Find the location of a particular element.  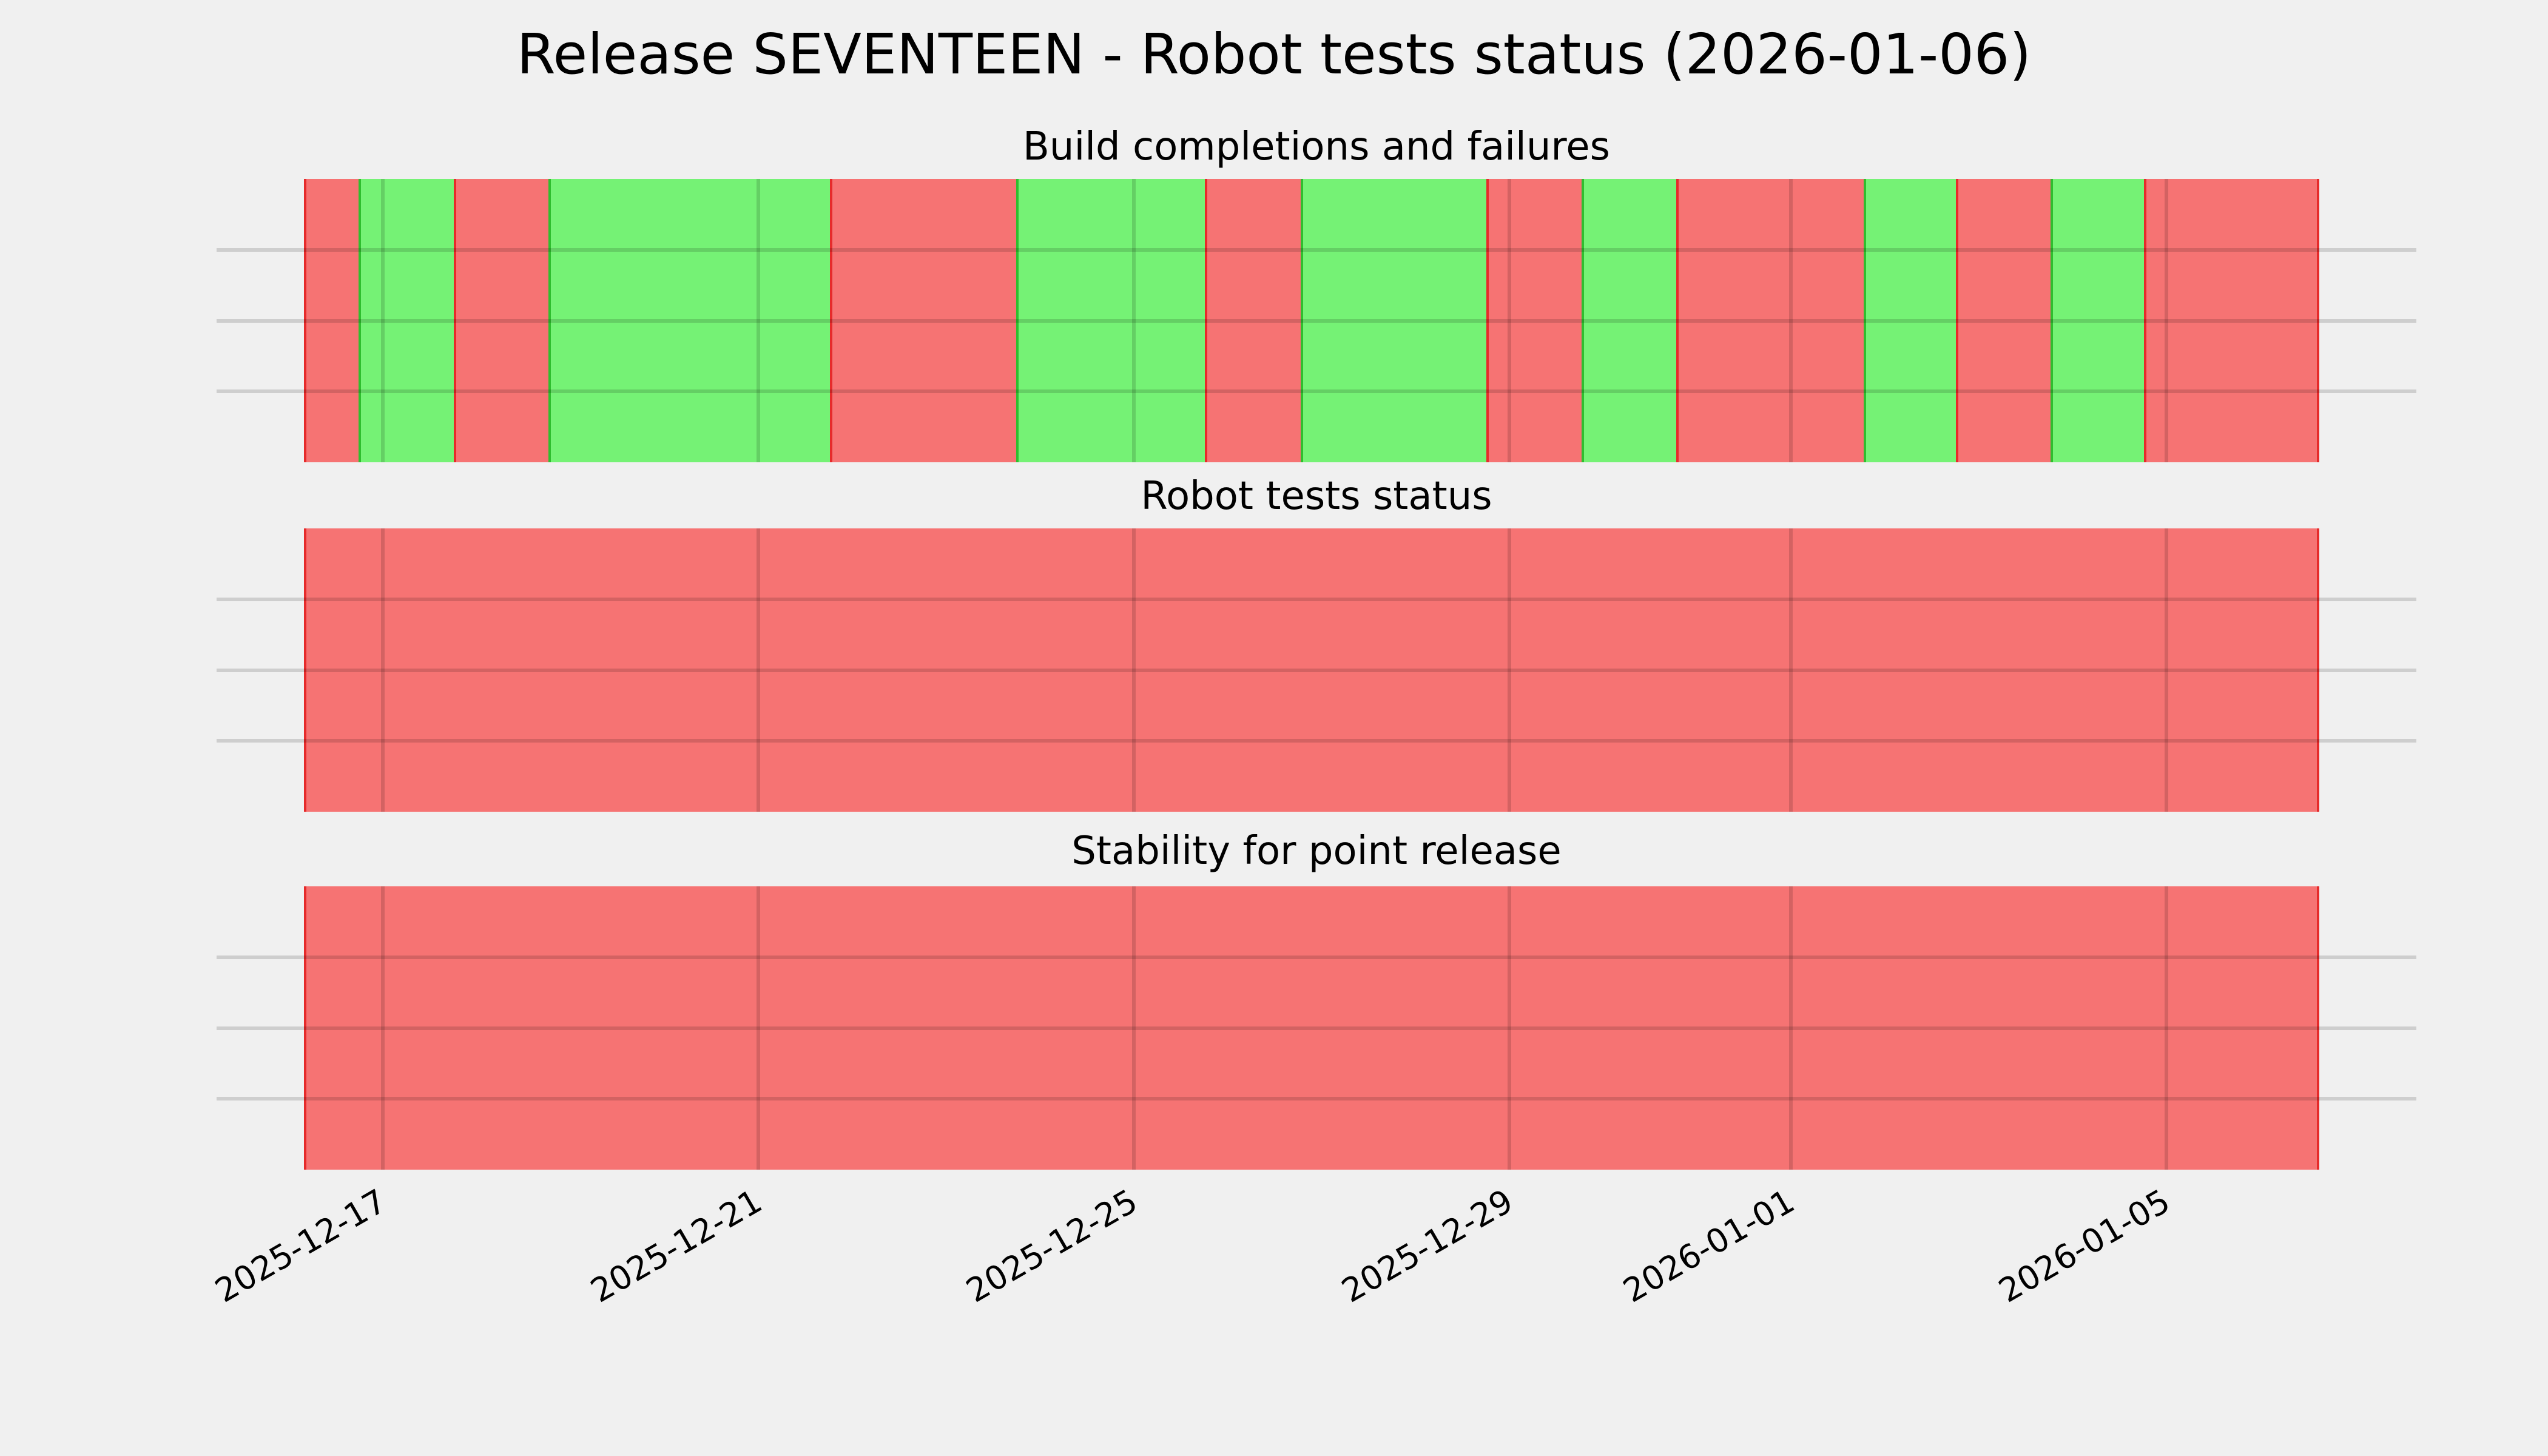

subplot-title: Robot tests status is located at coordinates (1316, 496).